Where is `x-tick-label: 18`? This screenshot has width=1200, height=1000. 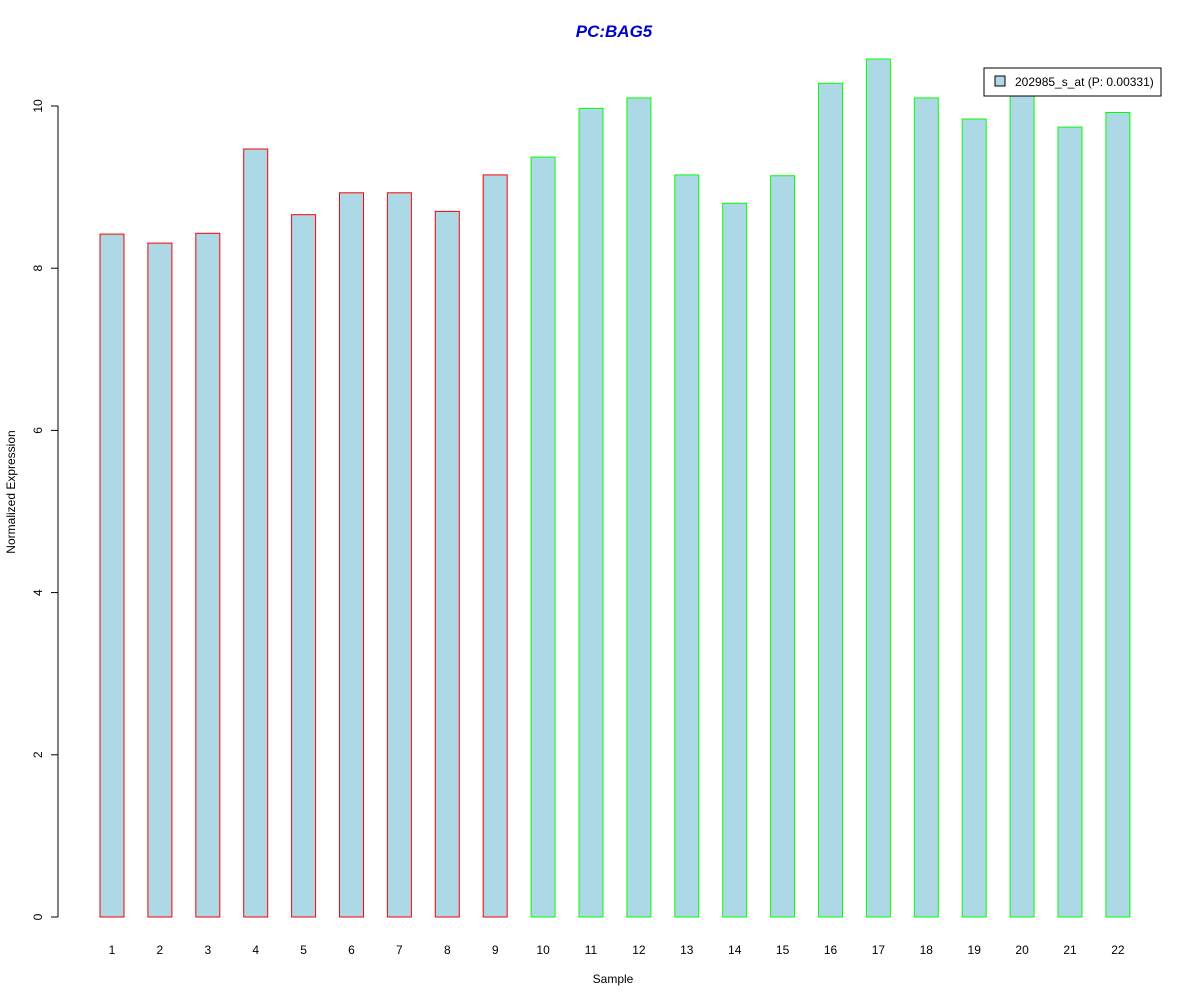 x-tick-label: 18 is located at coordinates (927, 950).